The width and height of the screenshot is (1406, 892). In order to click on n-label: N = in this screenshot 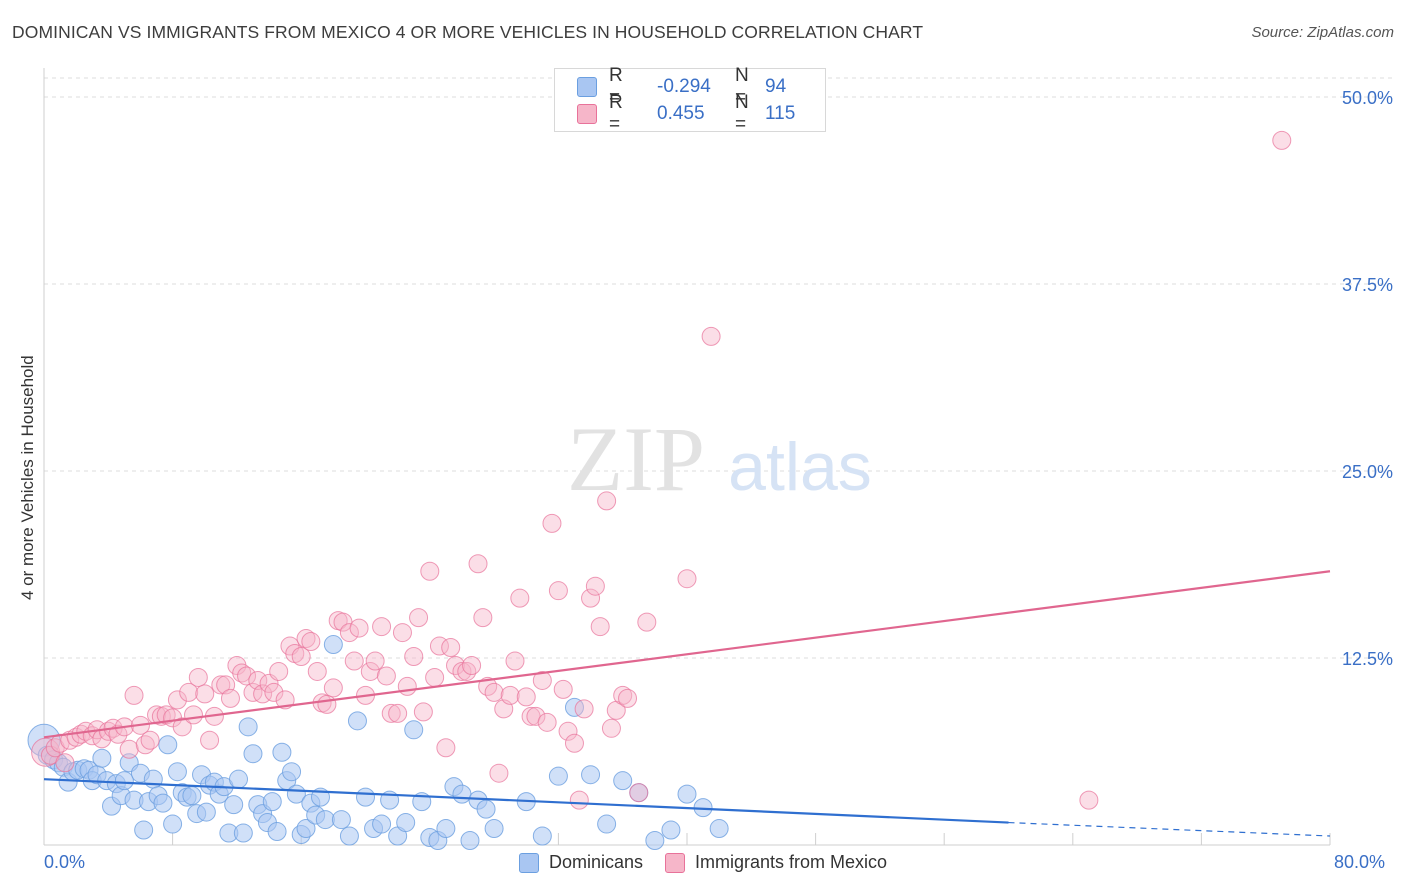, I will do `click(742, 86)`.